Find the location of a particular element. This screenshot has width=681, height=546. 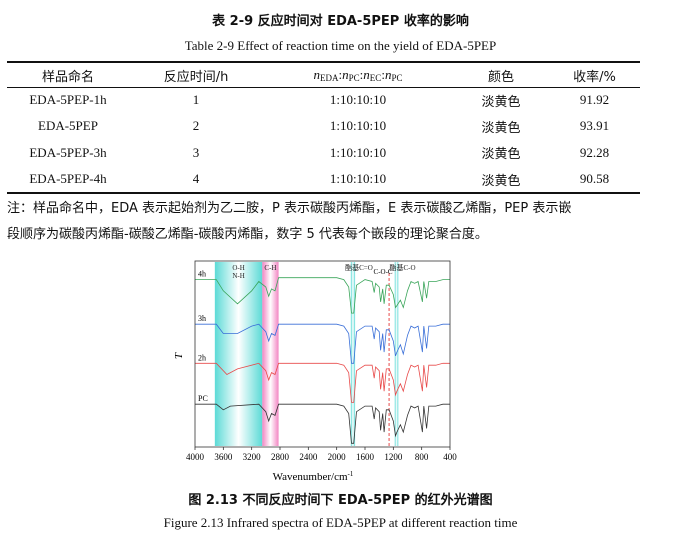

x-tick-label: 4000 is located at coordinates (195, 457).